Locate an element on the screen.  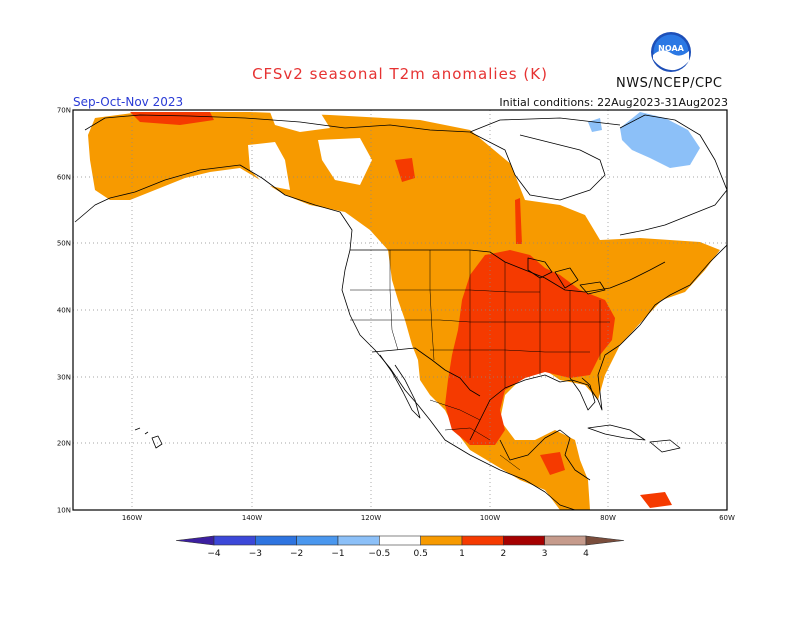
arctic-coast-outline is located at coordinates (352, 123).